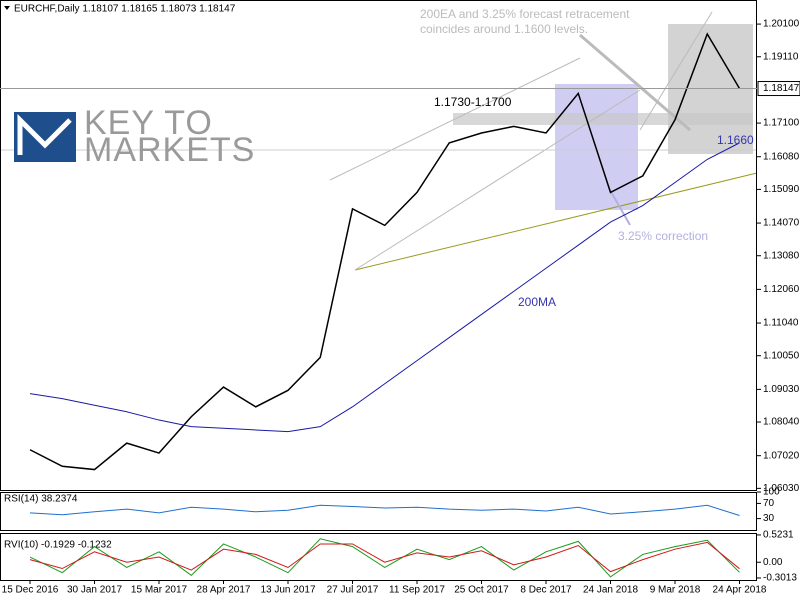 Image resolution: width=800 pixels, height=600 pixels. What do you see at coordinates (781, 389) in the screenshot?
I see `y-tick-label: 1.09030` at bounding box center [781, 389].